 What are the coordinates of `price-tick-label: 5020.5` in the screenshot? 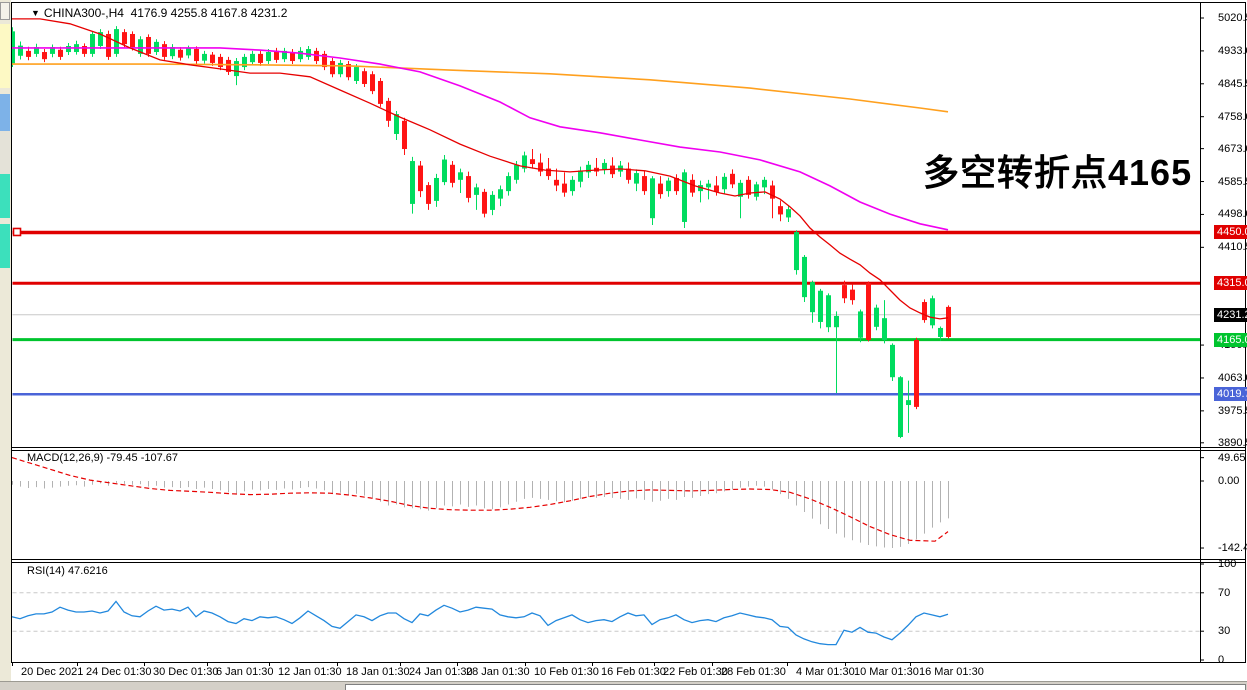 It's located at (1232, 18).